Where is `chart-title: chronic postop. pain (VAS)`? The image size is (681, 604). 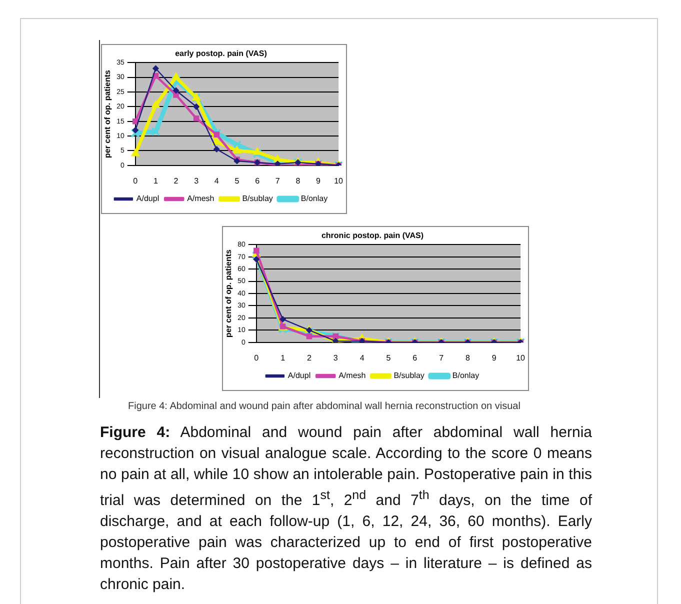
chart-title: chronic postop. pain (VAS) is located at coordinates (372, 235).